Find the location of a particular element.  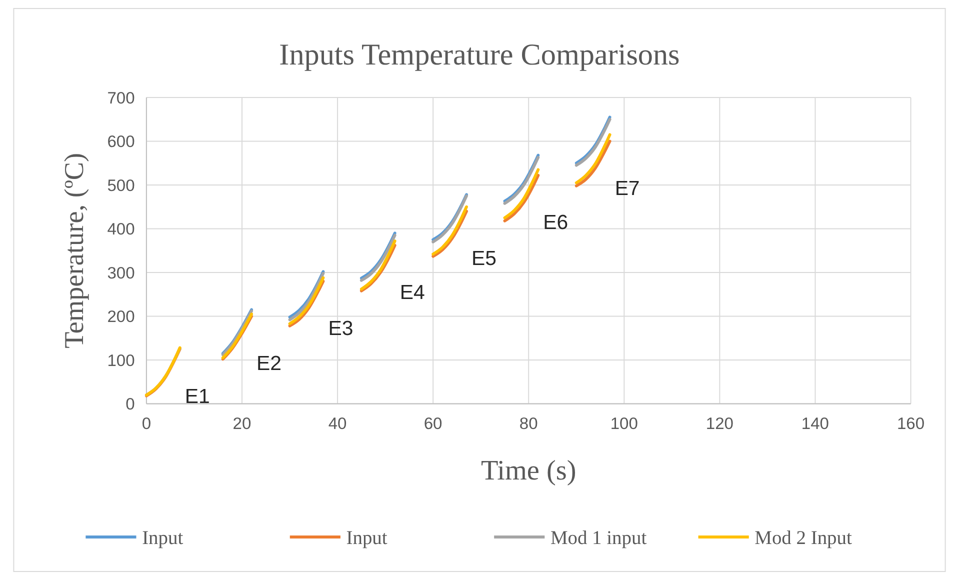

x-tick-label: 60 is located at coordinates (433, 424).